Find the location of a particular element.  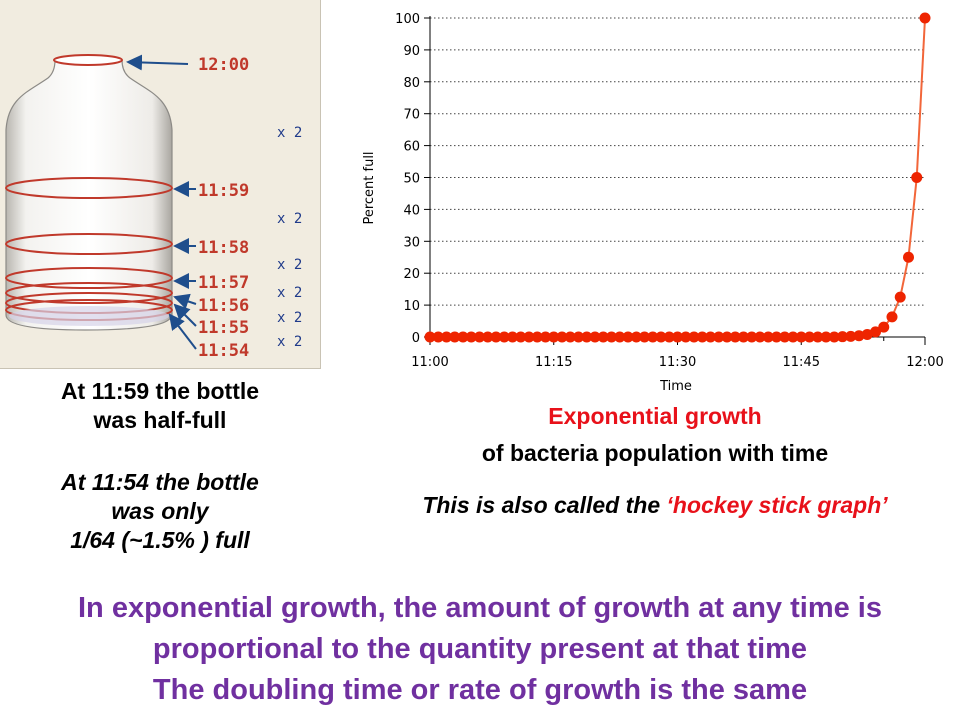

chart-subtitle: of bacteria population with time is located at coordinates (655, 453).